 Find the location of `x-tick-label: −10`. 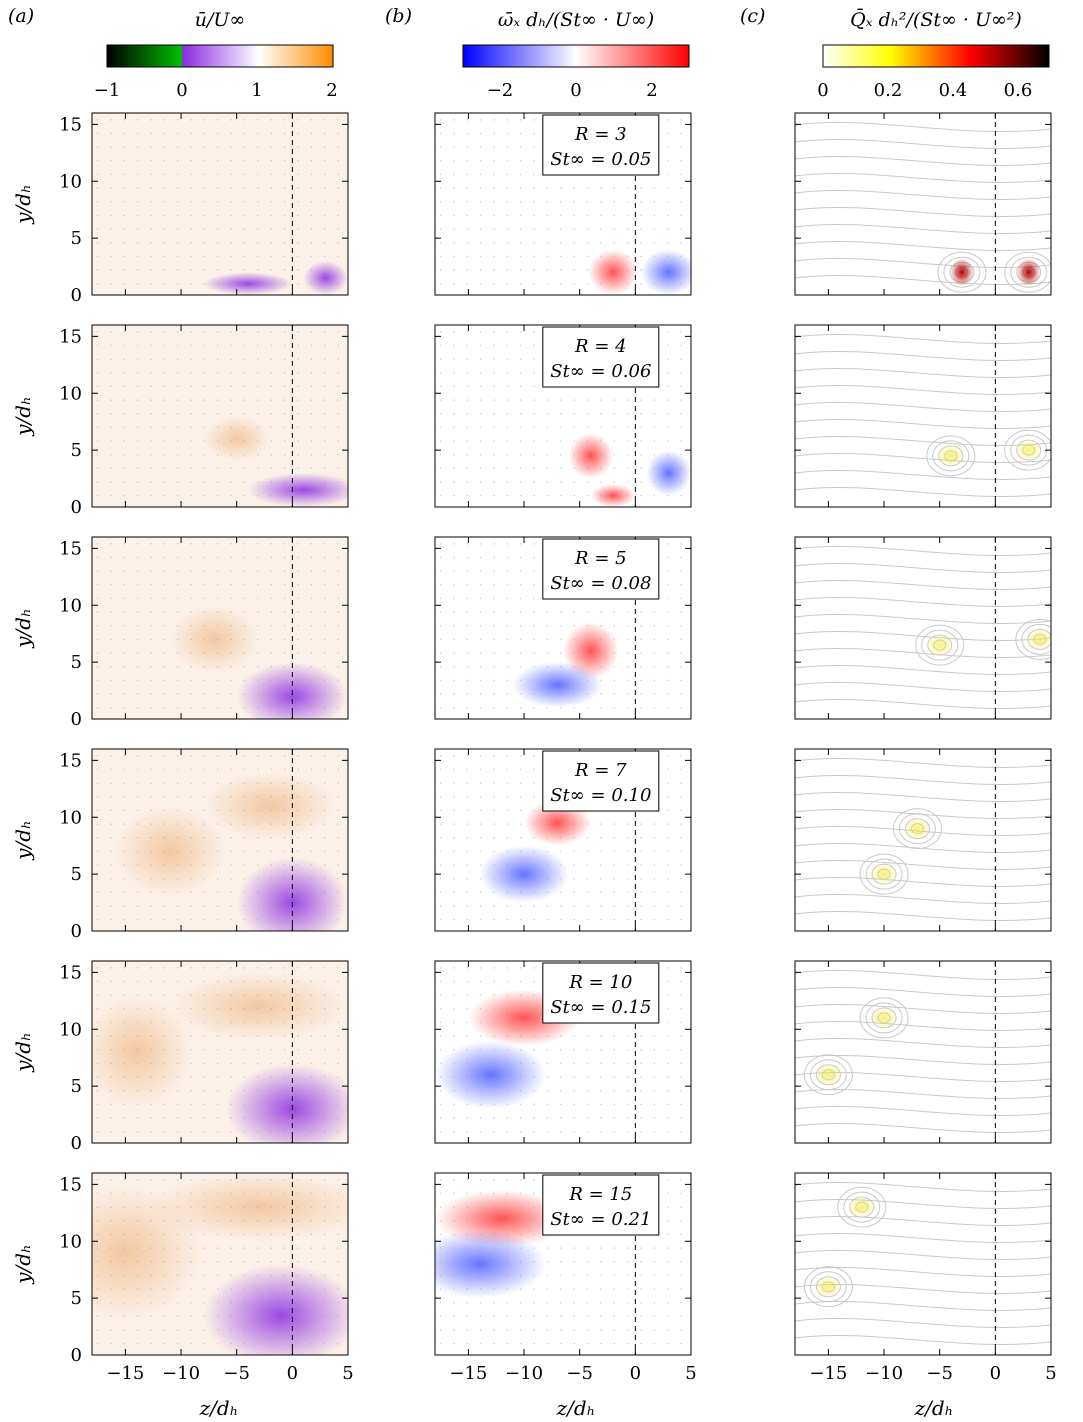

x-tick-label: −10 is located at coordinates (524, 1373).